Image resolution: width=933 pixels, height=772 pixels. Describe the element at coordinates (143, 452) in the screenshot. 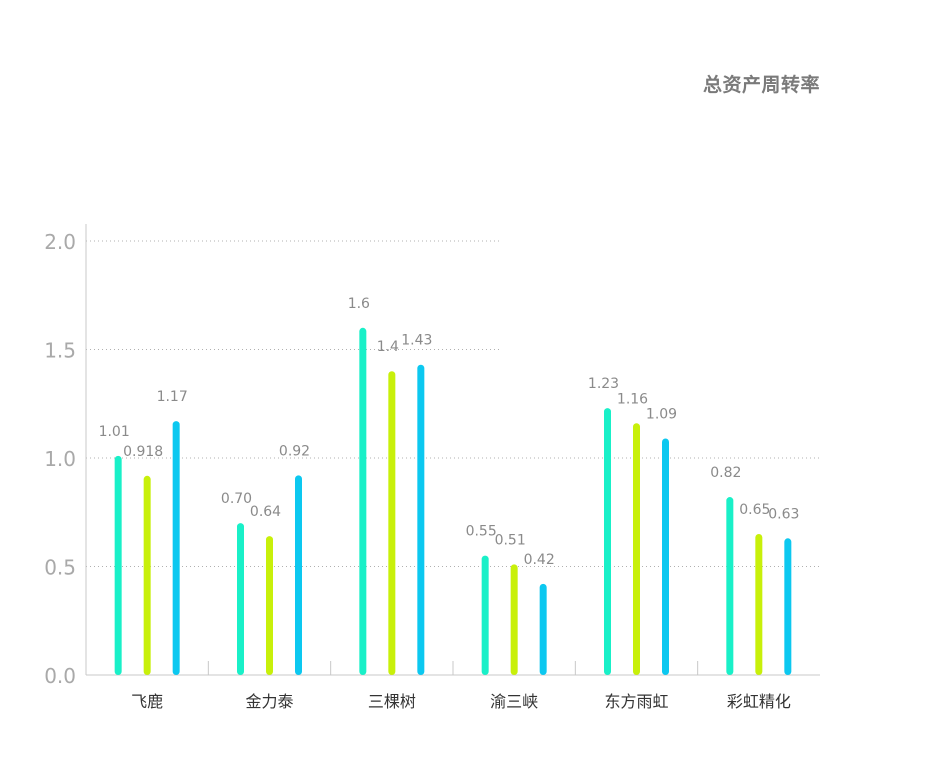

I see `data-label: 0.918` at that location.